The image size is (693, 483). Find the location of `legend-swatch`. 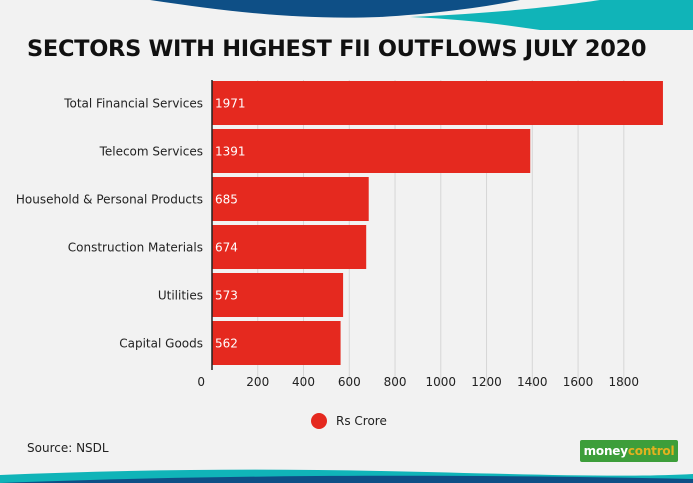

legend-swatch is located at coordinates (319, 421).